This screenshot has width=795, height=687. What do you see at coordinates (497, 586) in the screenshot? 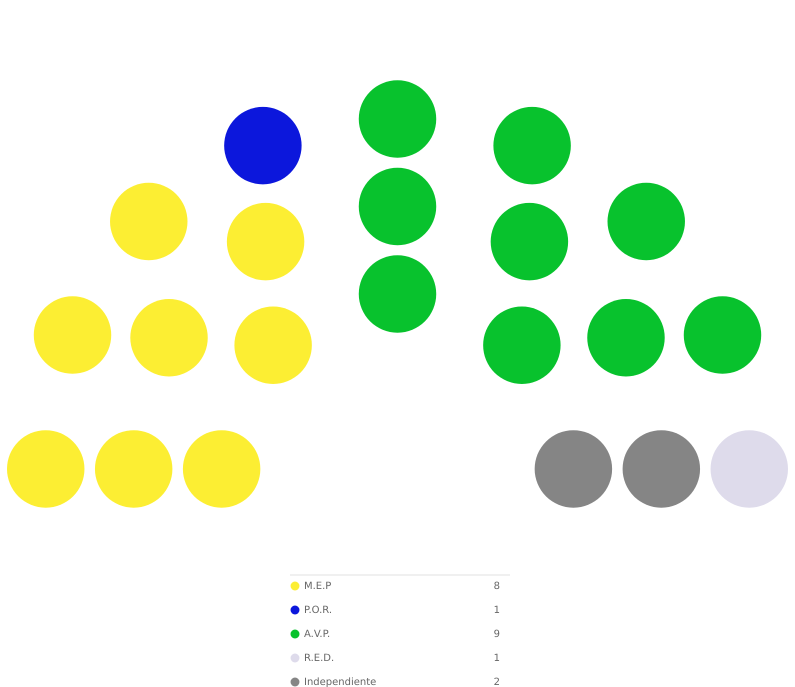
I see `data-label: 8` at bounding box center [497, 586].